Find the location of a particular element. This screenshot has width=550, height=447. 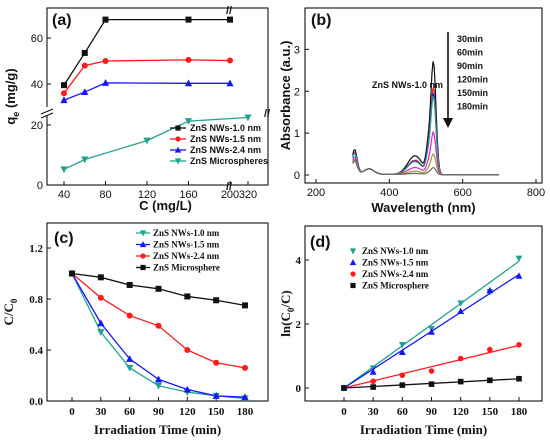

y-tick-label: 60 is located at coordinates (37, 39).